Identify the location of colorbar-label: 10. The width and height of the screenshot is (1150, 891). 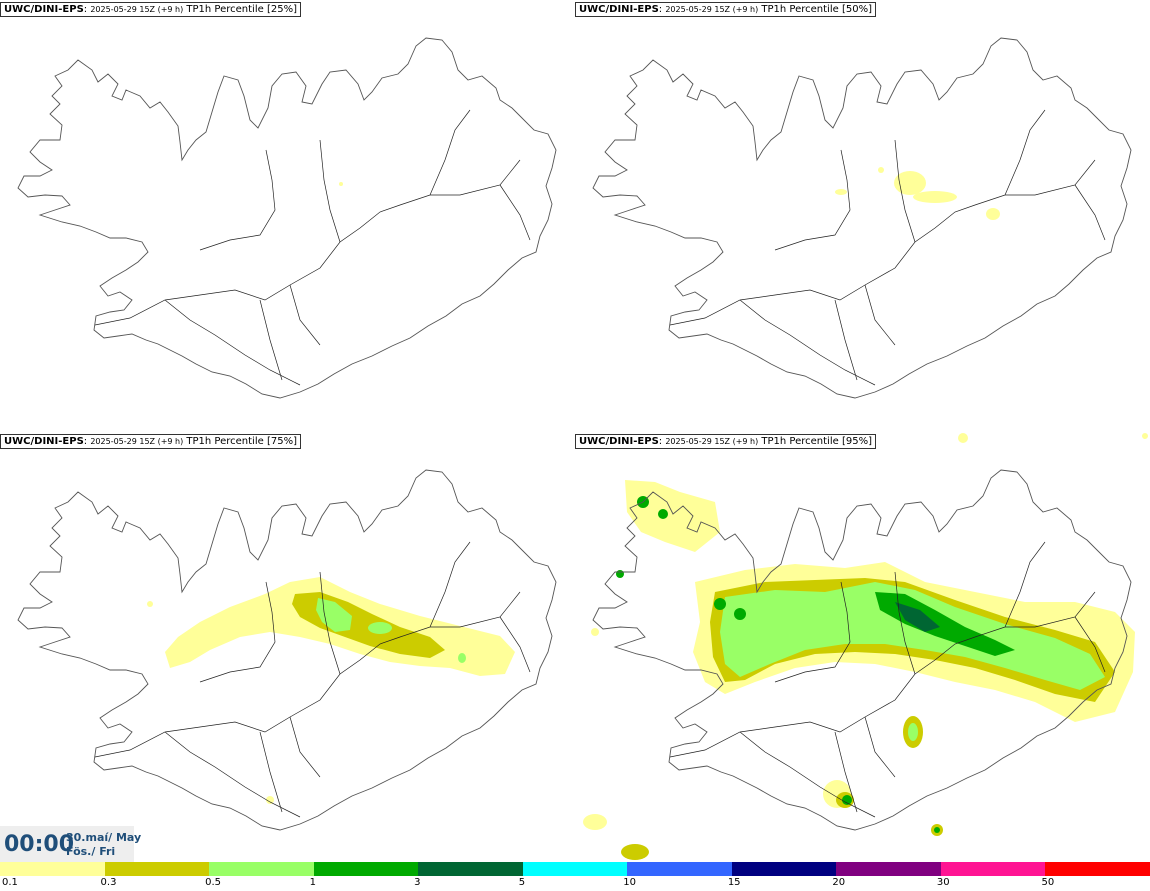
(629, 882).